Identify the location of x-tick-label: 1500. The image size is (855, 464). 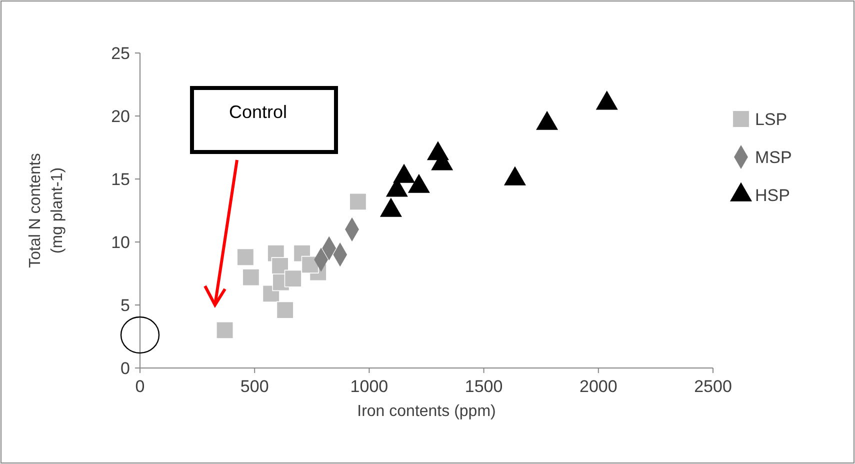
(483, 386).